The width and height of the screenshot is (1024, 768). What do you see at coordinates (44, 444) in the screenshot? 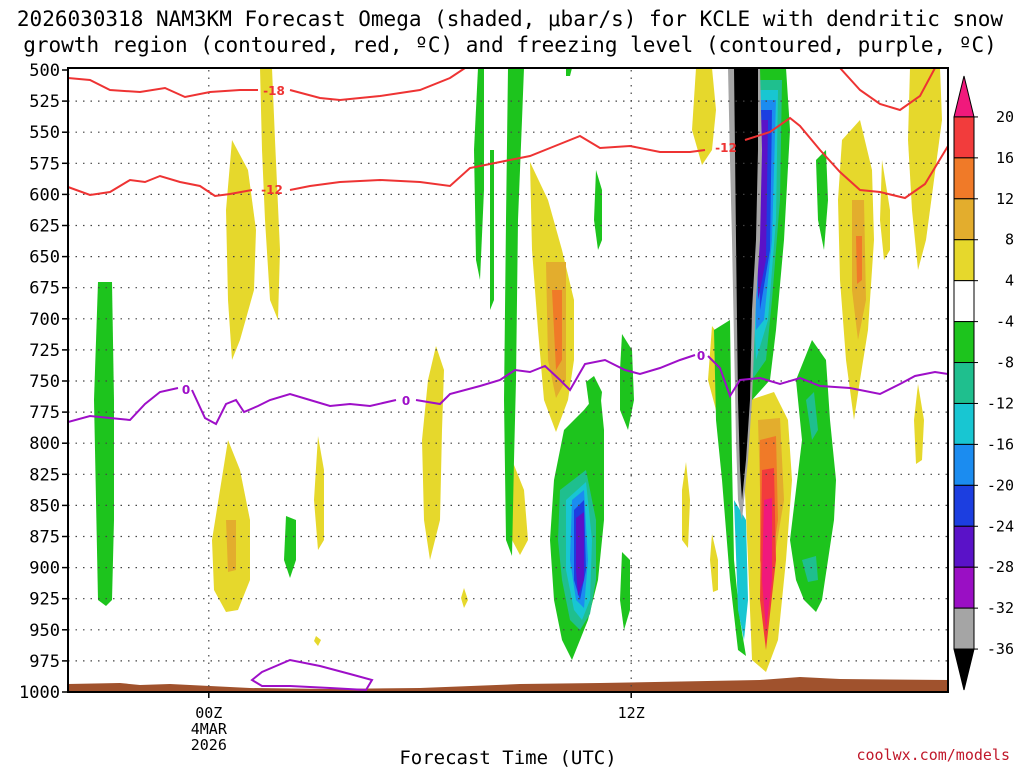
I see `y-tick-label: 800` at bounding box center [44, 444].